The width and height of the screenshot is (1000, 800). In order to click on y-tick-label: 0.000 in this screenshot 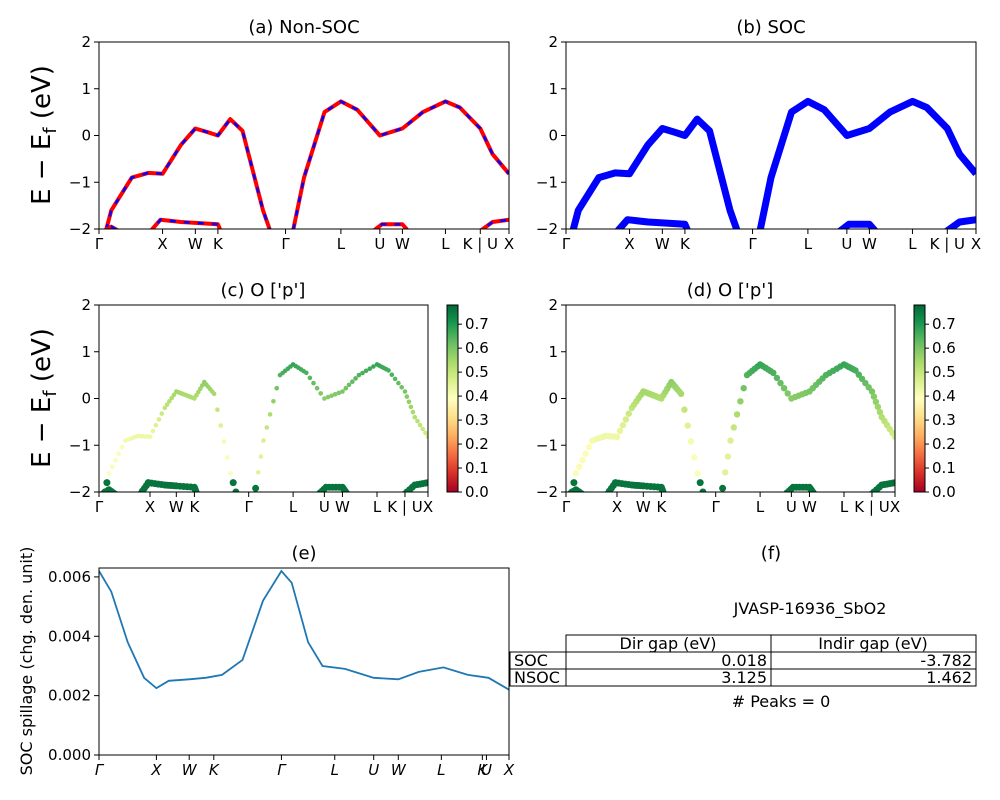, I will do `click(69, 755)`.